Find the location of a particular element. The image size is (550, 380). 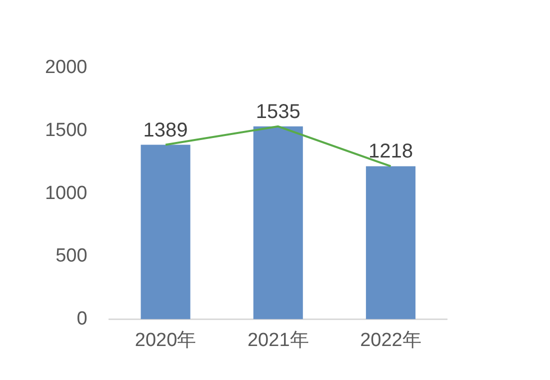

x-tick-label: 2021年 is located at coordinates (278, 340).